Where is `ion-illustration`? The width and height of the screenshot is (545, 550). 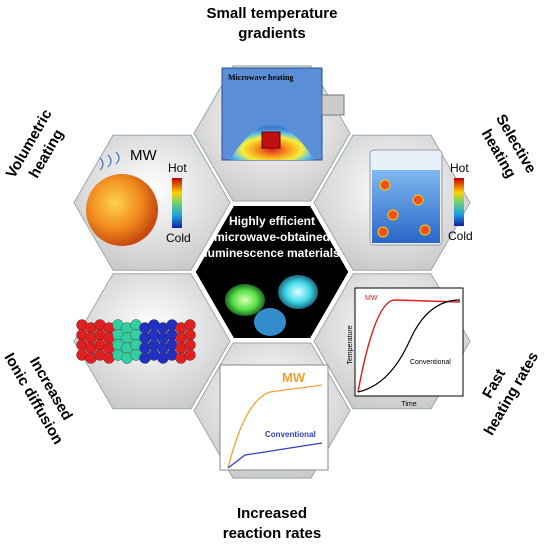
ion-illustration is located at coordinates (136, 341).